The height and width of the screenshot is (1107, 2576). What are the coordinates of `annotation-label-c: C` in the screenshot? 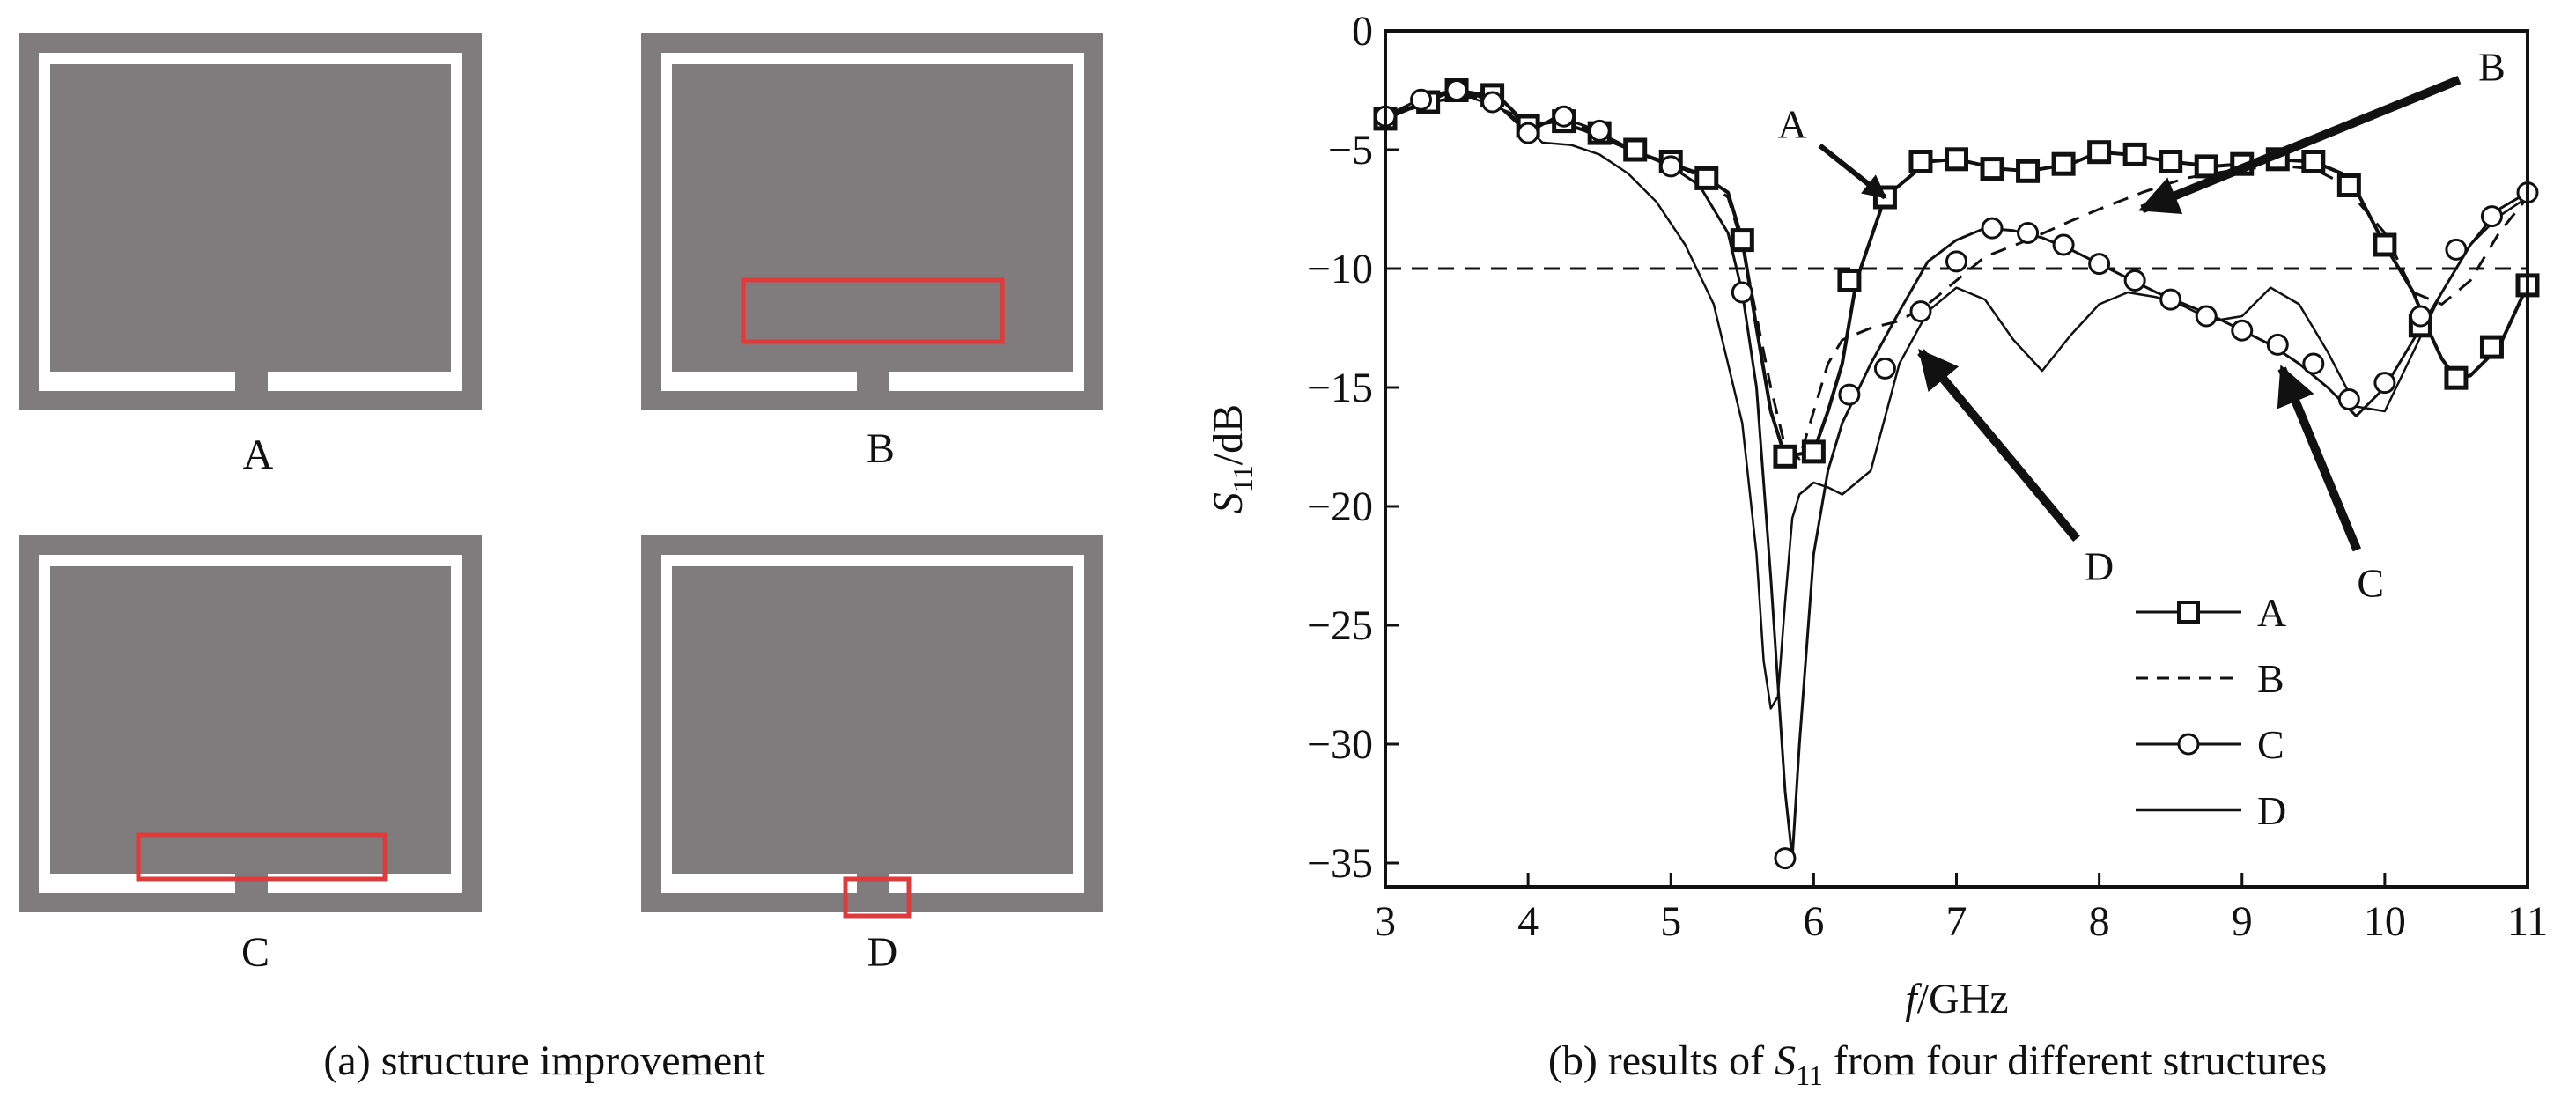 It's located at (2370, 582).